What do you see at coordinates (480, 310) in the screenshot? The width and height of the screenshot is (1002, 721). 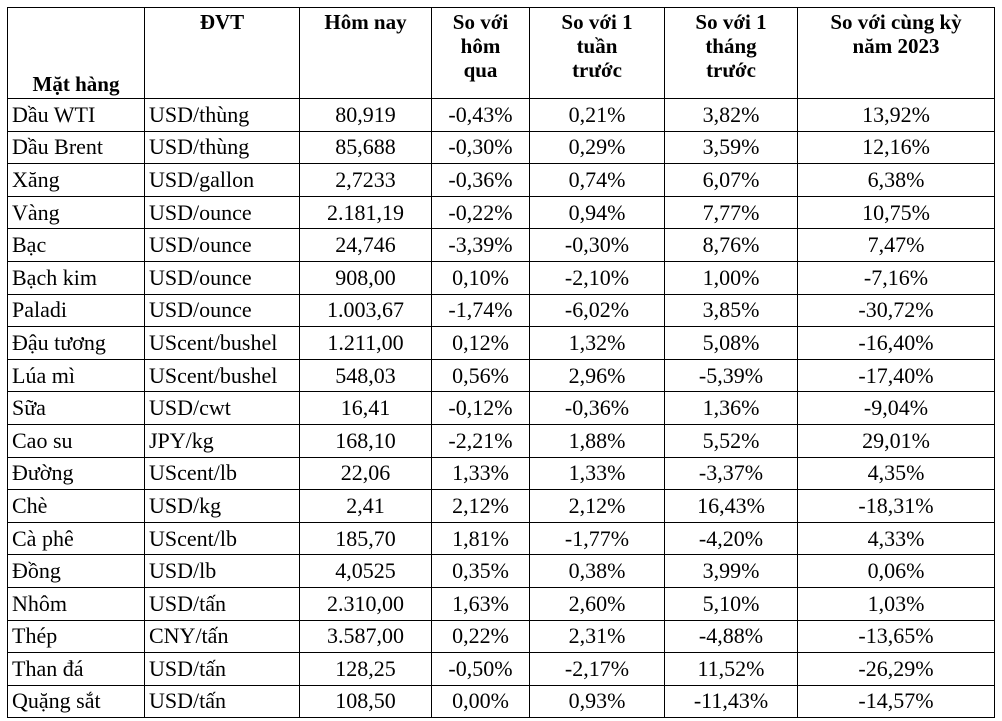 I see `table-cell: -1,74%` at bounding box center [480, 310].